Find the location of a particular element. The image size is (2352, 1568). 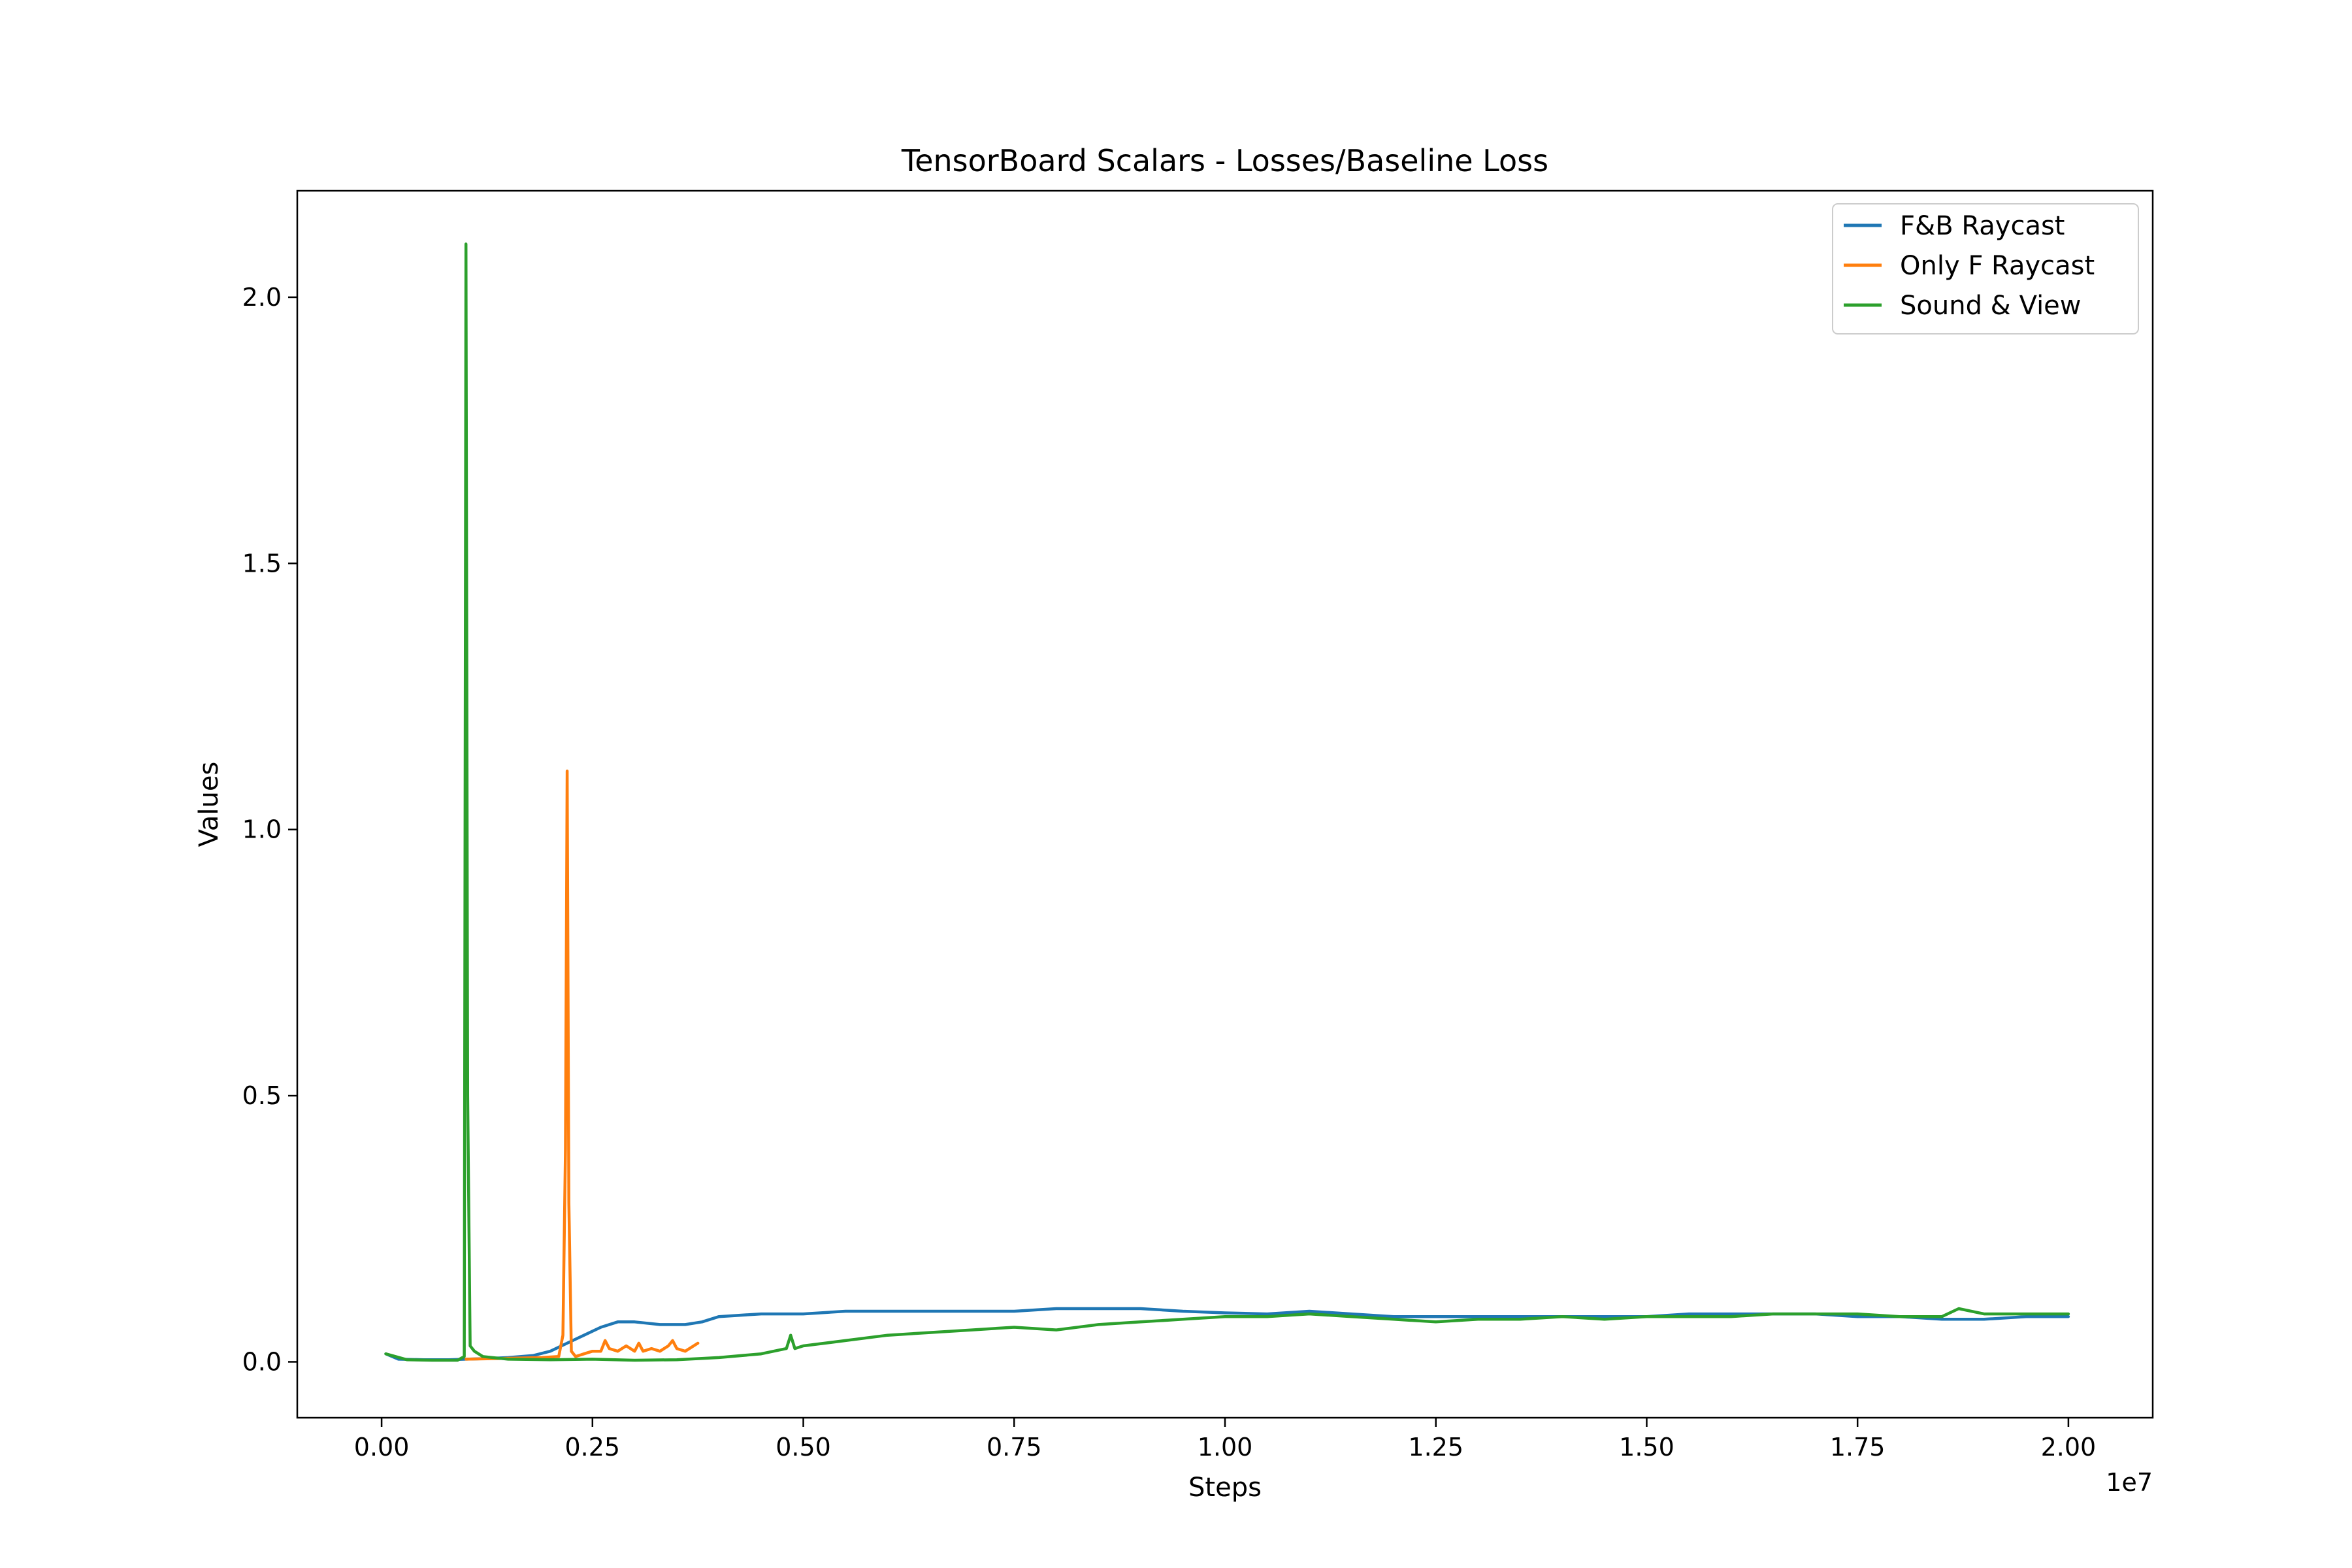

legend-label: Only F Raycast is located at coordinates (1997, 266).